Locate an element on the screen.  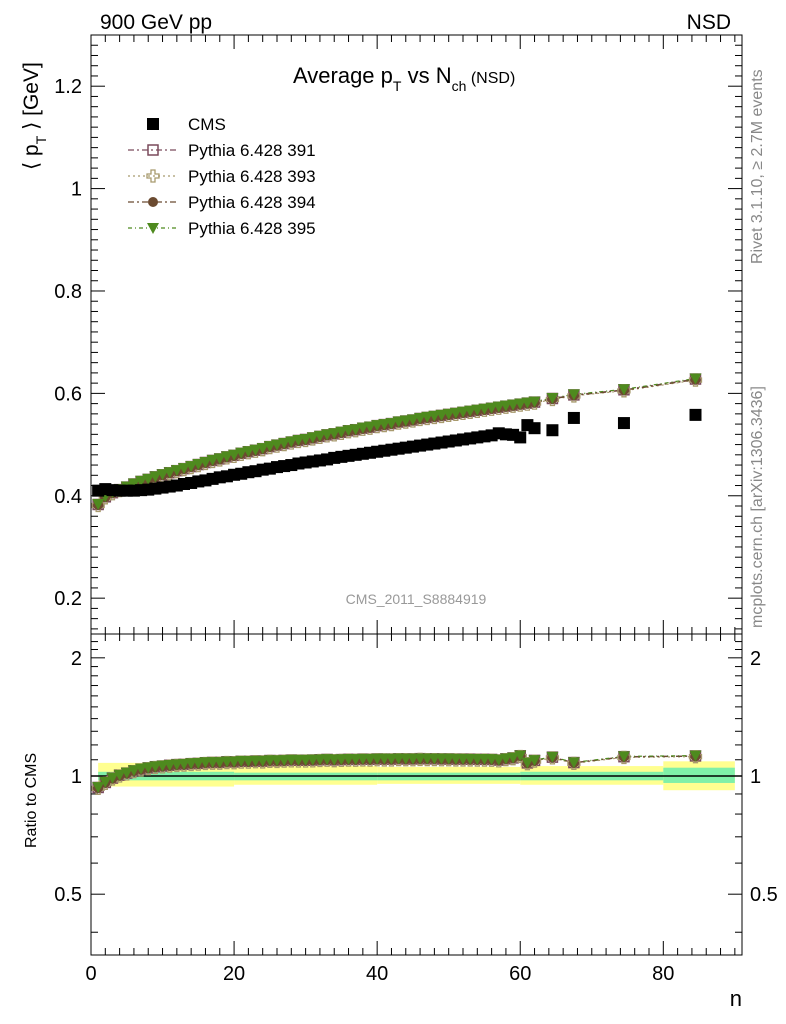
ylabel-part-b: ⟩ [GeV] is located at coordinates (31, 99).